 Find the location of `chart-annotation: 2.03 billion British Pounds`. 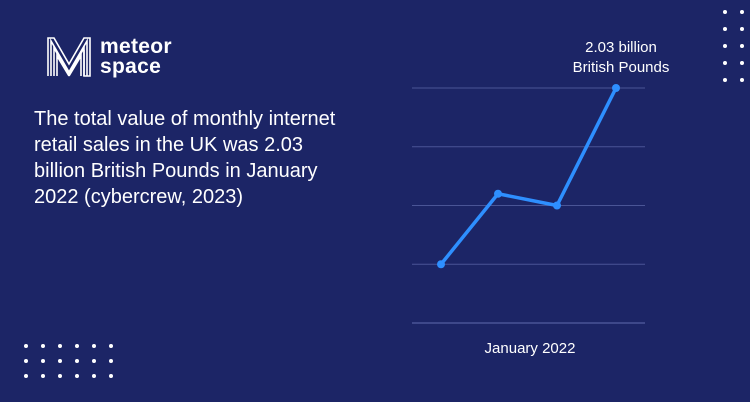

chart-annotation: 2.03 billion British Pounds is located at coordinates (621, 58).